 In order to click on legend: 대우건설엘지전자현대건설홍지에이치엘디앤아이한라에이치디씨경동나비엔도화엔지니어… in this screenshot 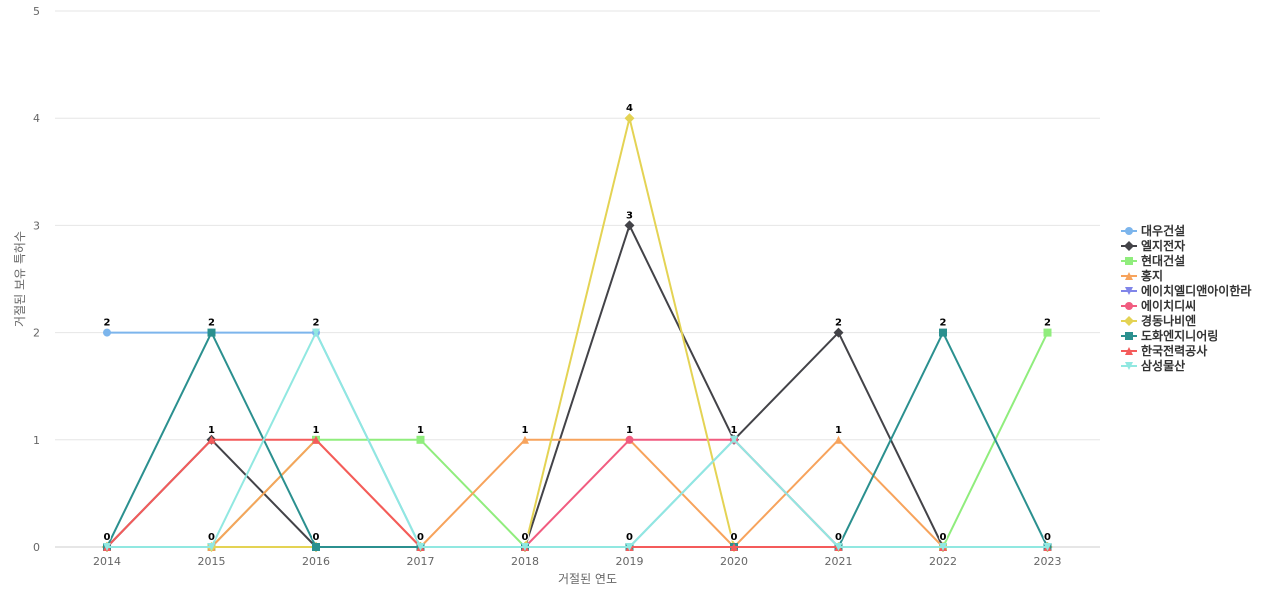, I will do `click(1186, 298)`.